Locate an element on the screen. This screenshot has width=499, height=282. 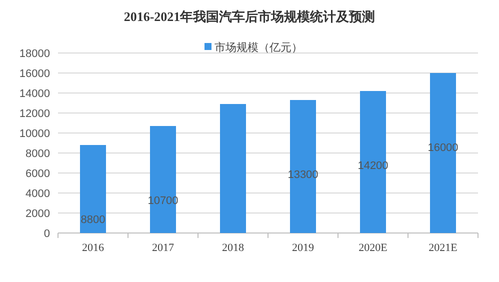
y-tick-label: 10000 is located at coordinates (34, 134).